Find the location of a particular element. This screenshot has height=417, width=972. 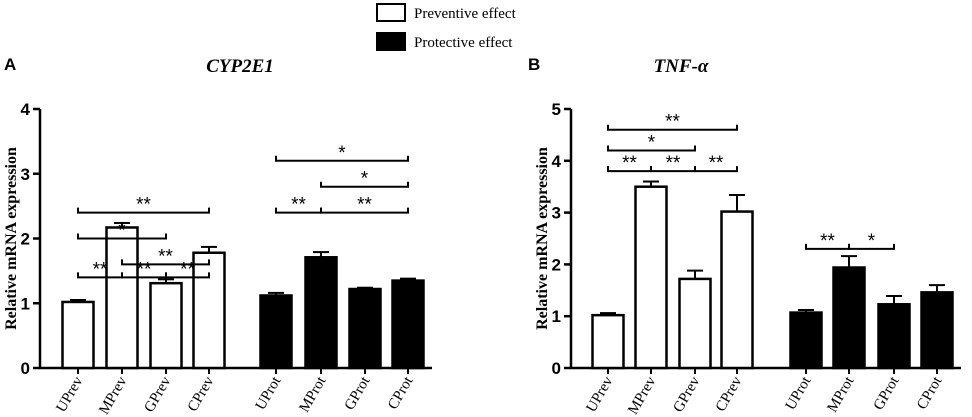

panel-b-category-label-cprot: CProt is located at coordinates (930, 392).